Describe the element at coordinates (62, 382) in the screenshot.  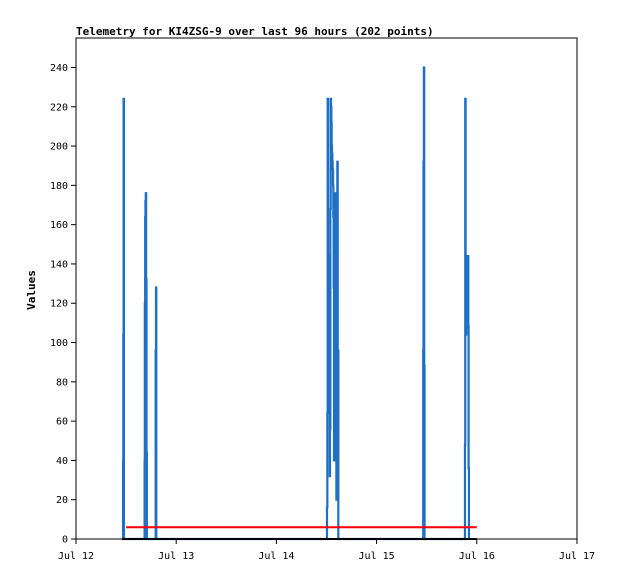
I see `y-tick-label: 80` at that location.